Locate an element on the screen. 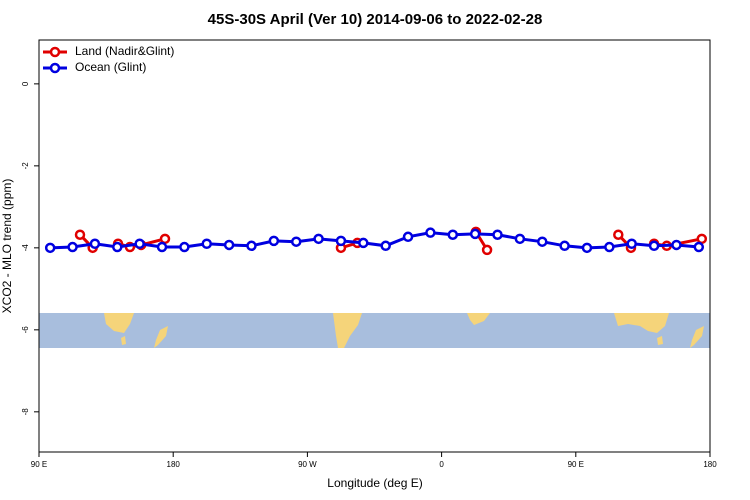 Image resolution: width=750 pixels, height=500 pixels. y-tick-label: 0 is located at coordinates (25, 83).